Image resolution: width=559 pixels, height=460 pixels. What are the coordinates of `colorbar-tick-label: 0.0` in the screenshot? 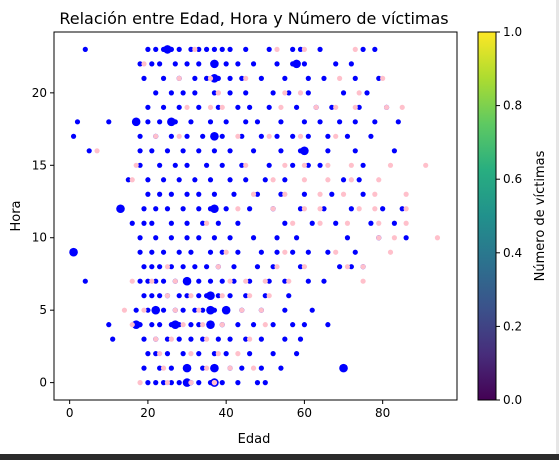 It's located at (512, 400).